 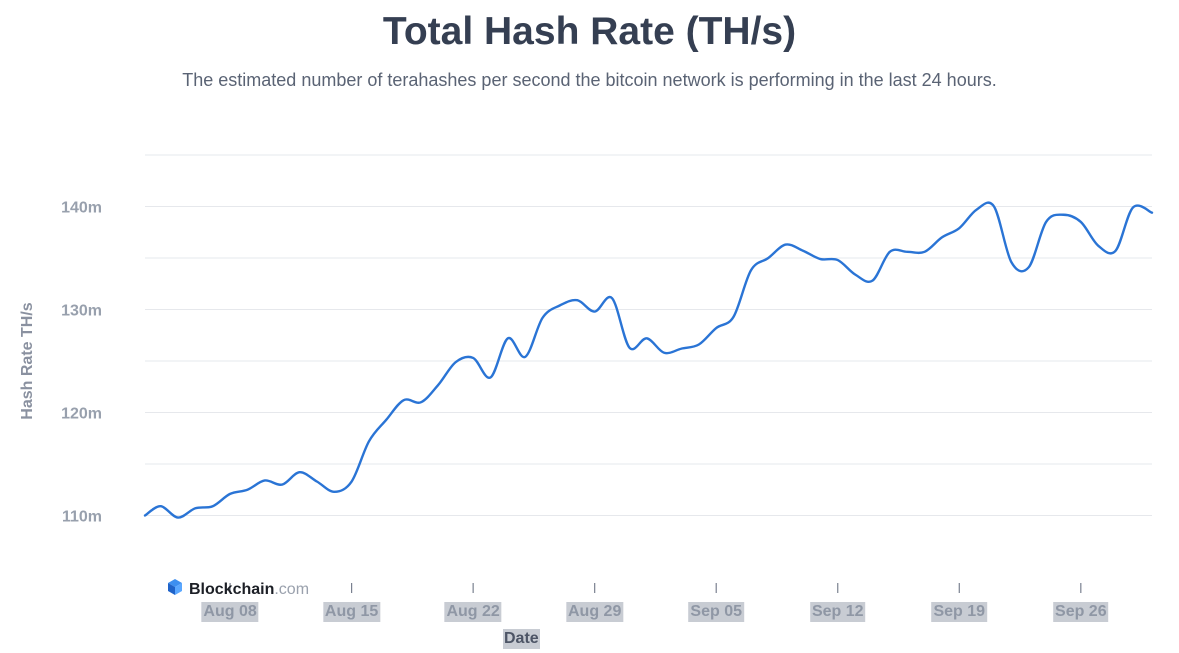 What do you see at coordinates (473, 612) in the screenshot?
I see `x-tick-label: Aug 22` at bounding box center [473, 612].